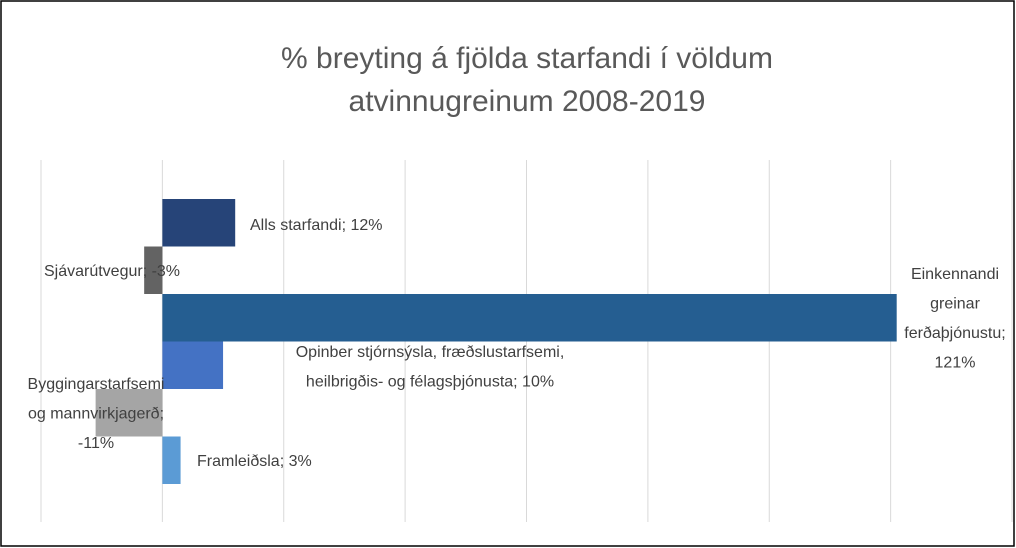 This screenshot has width=1016, height=548. I want to click on data-label: Alls starfandi; 12%, so click(316, 225).